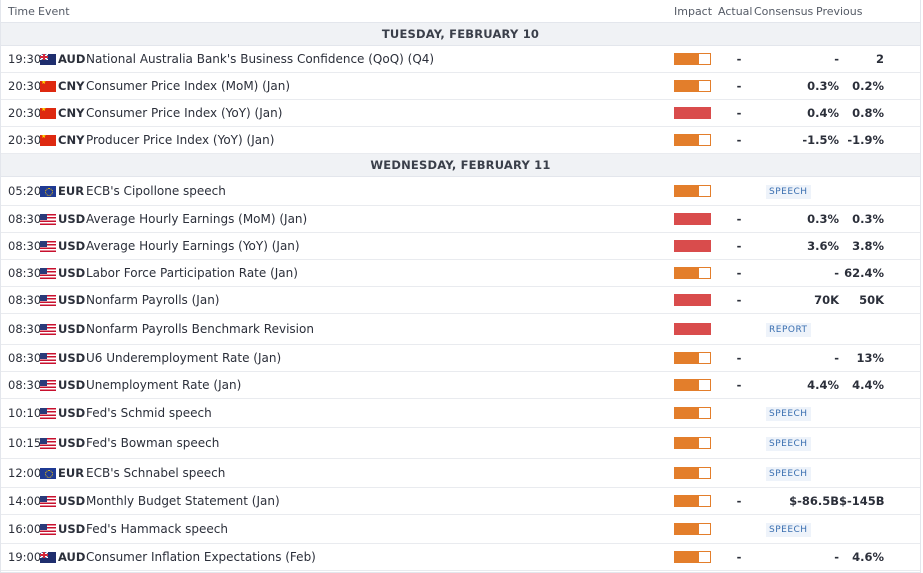 This screenshot has width=923, height=573. I want to click on event-name: ECB's Schnabel speech, so click(156, 473).